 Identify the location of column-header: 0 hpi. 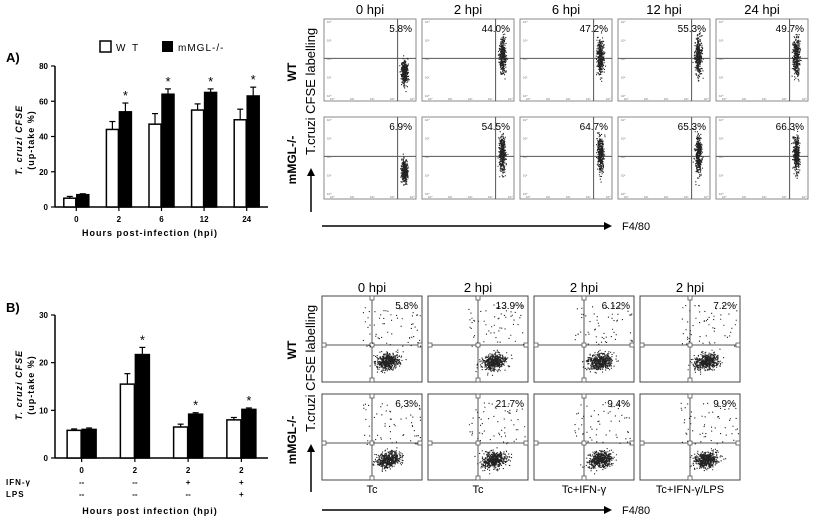
(372, 287).